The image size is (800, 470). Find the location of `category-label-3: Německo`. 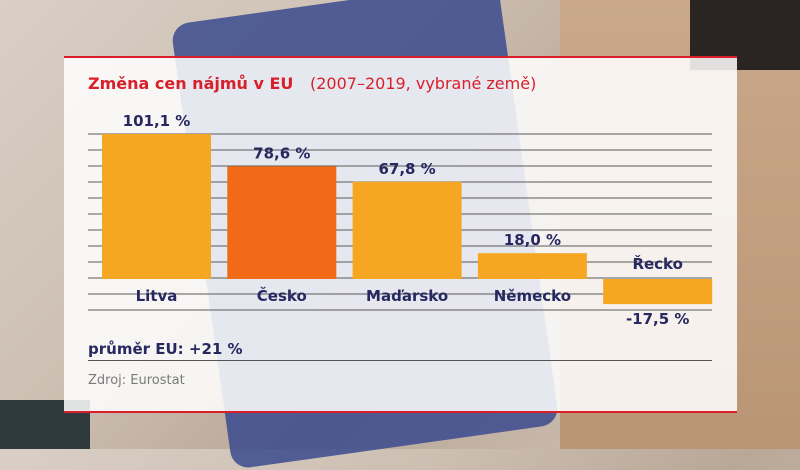

category-label-3: Německo is located at coordinates (532, 296).